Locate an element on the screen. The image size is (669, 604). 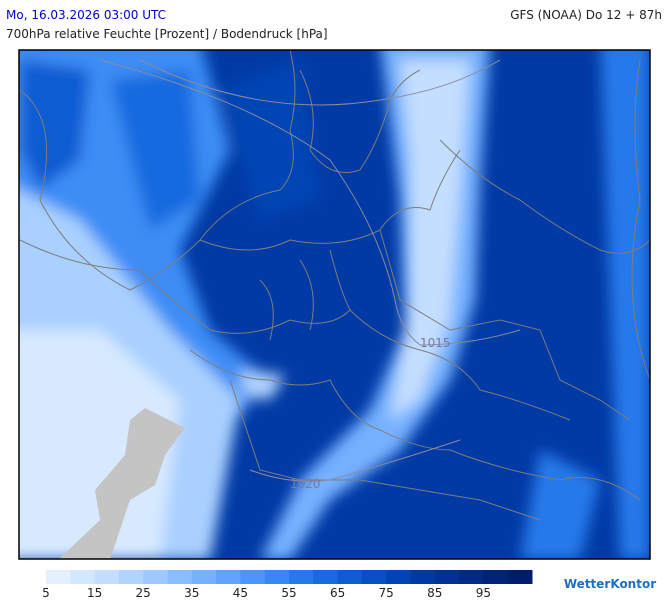
colorbar: 5 15 25 35 45 55 65 75 85 95 is located at coordinates (287, 585).